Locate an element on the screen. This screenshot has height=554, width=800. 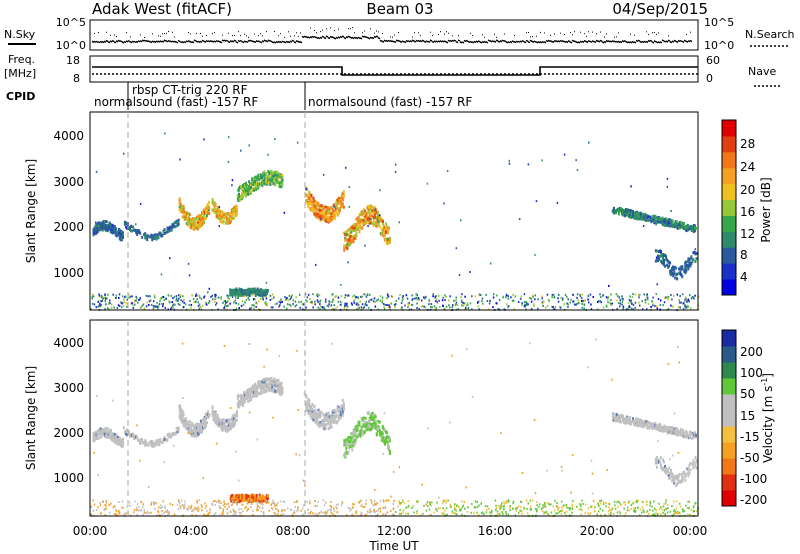
nave-tick-low: 0 is located at coordinates (709, 78).